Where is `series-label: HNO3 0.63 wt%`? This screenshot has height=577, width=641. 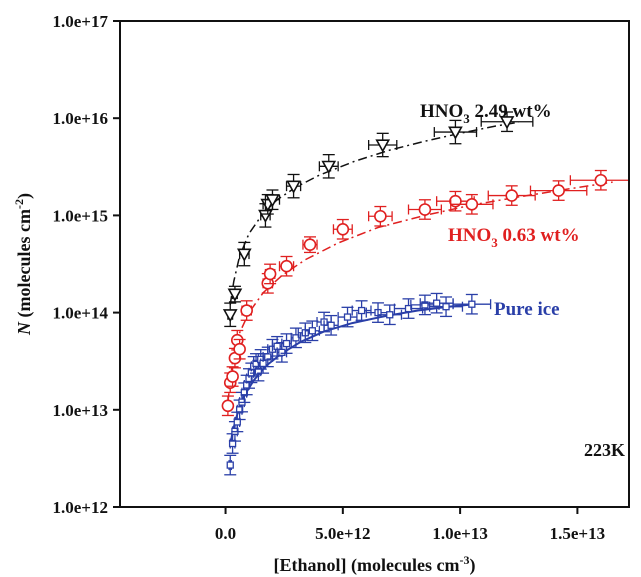
series-label: HNO3 0.63 wt% is located at coordinates (514, 237).